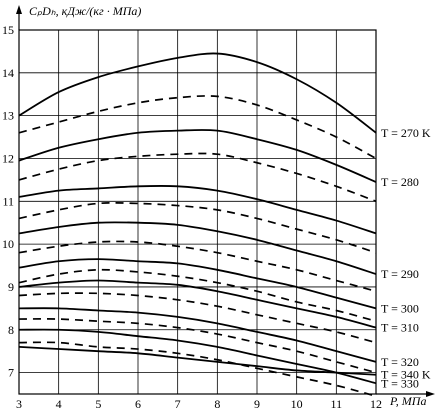 The image size is (439, 418). What do you see at coordinates (406, 375) in the screenshot?
I see `series-label: T = 340 K` at bounding box center [406, 375].